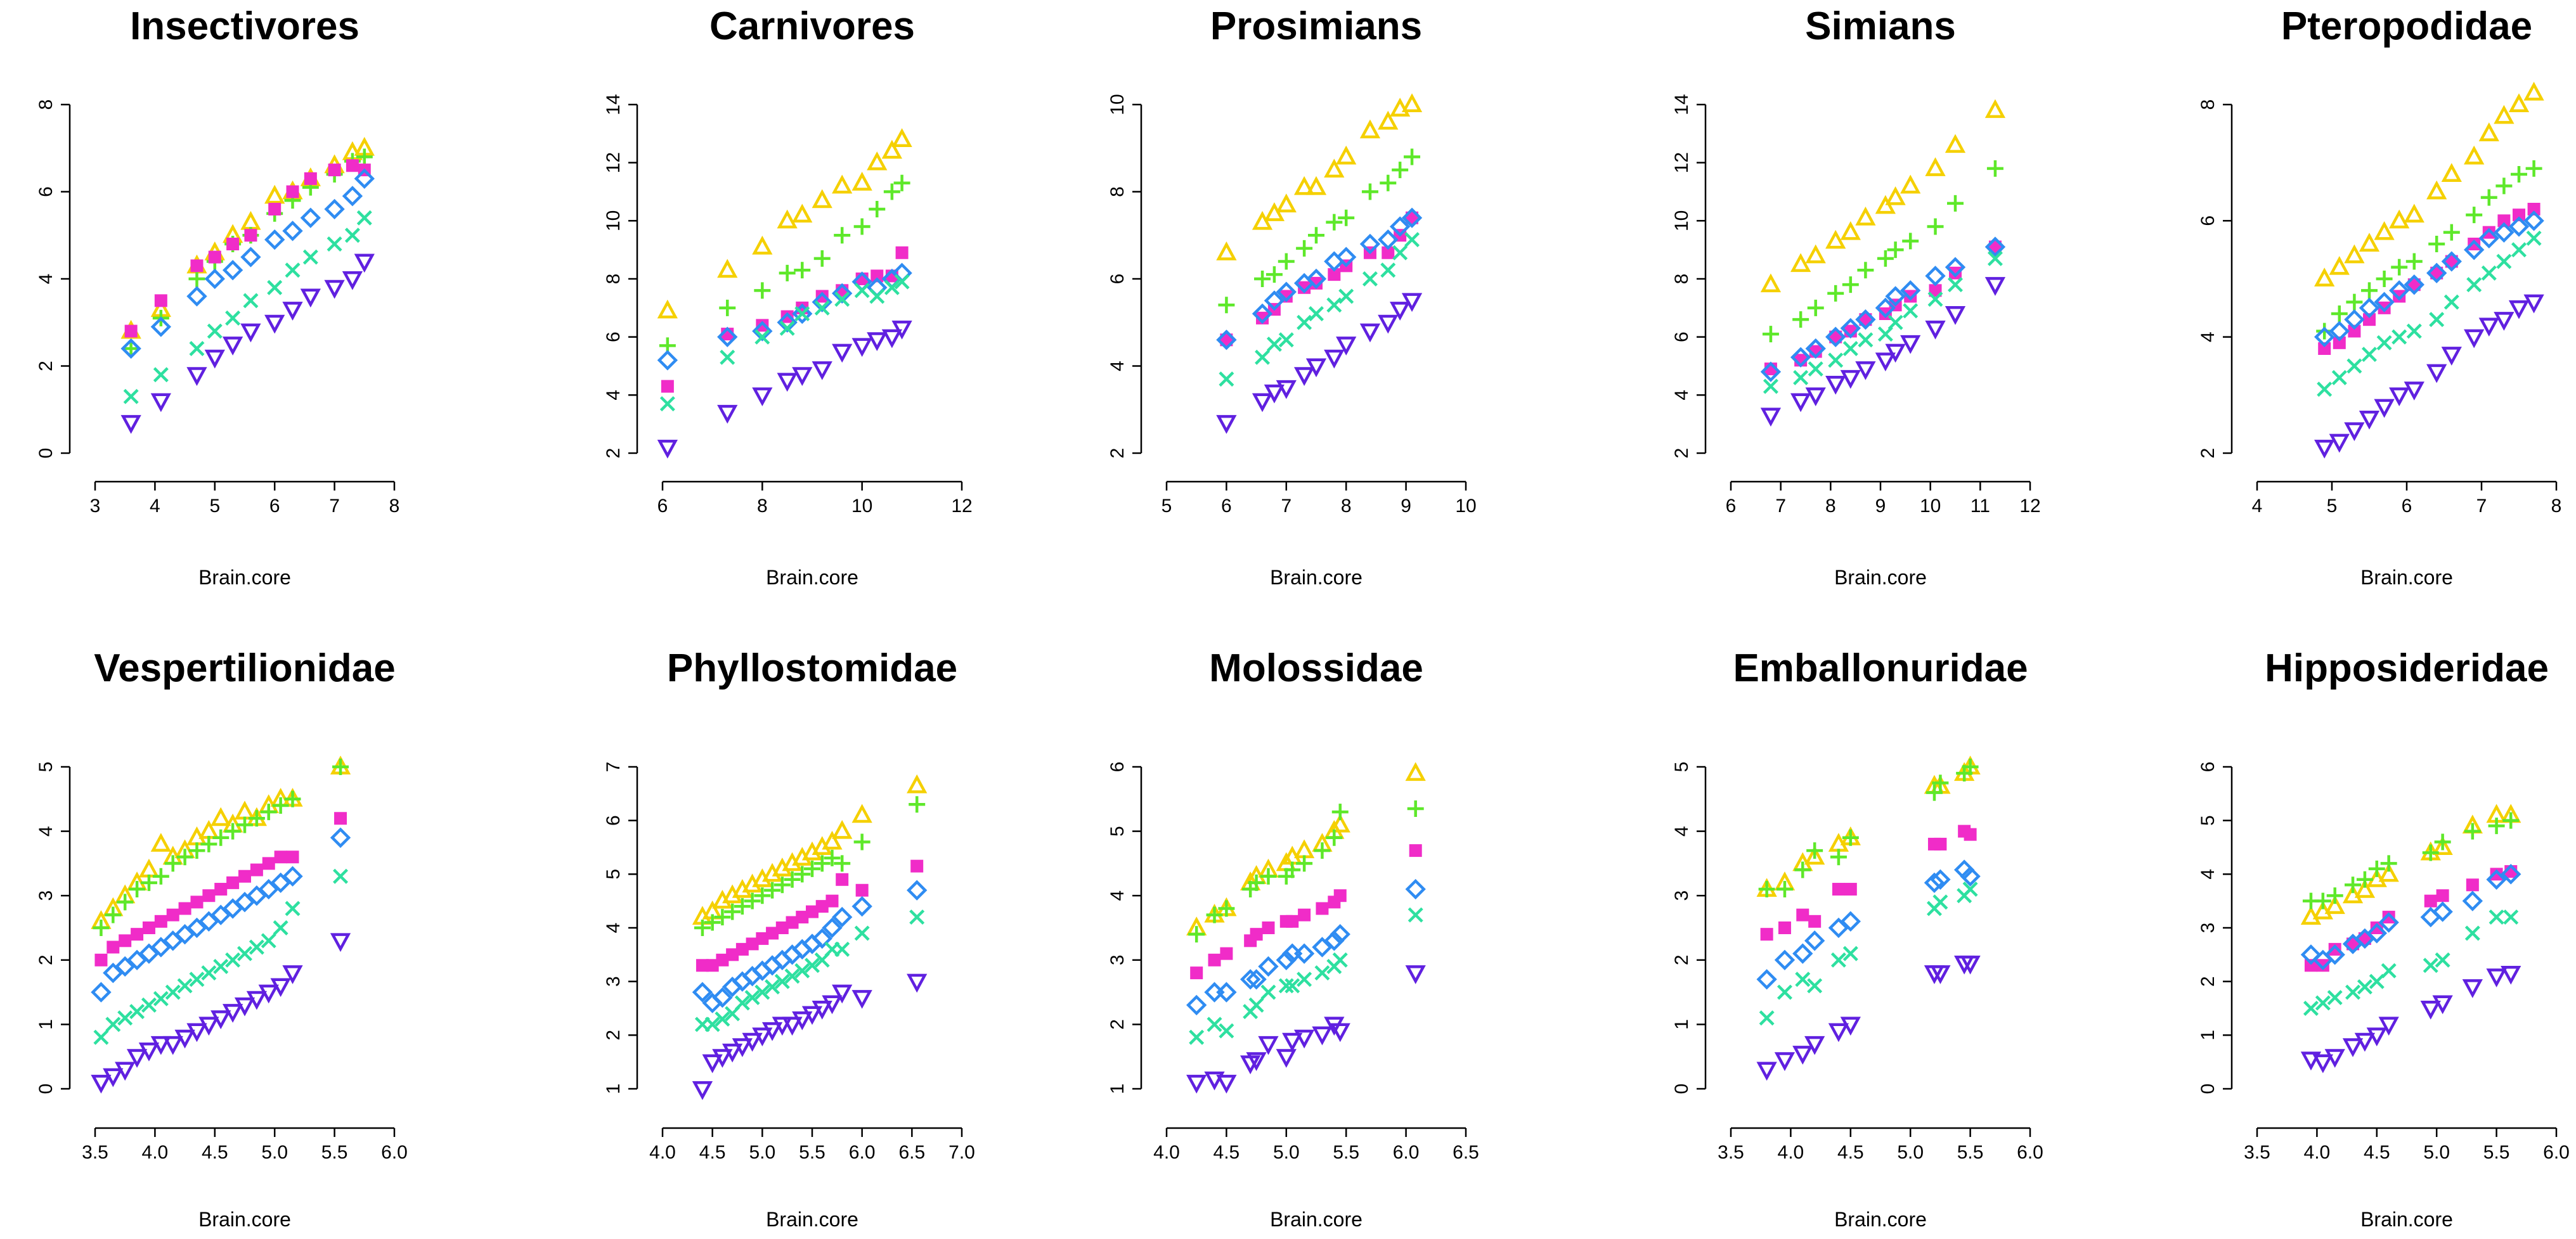  Describe the element at coordinates (2257, 506) in the screenshot. I see `x-tick-label: 4` at that location.